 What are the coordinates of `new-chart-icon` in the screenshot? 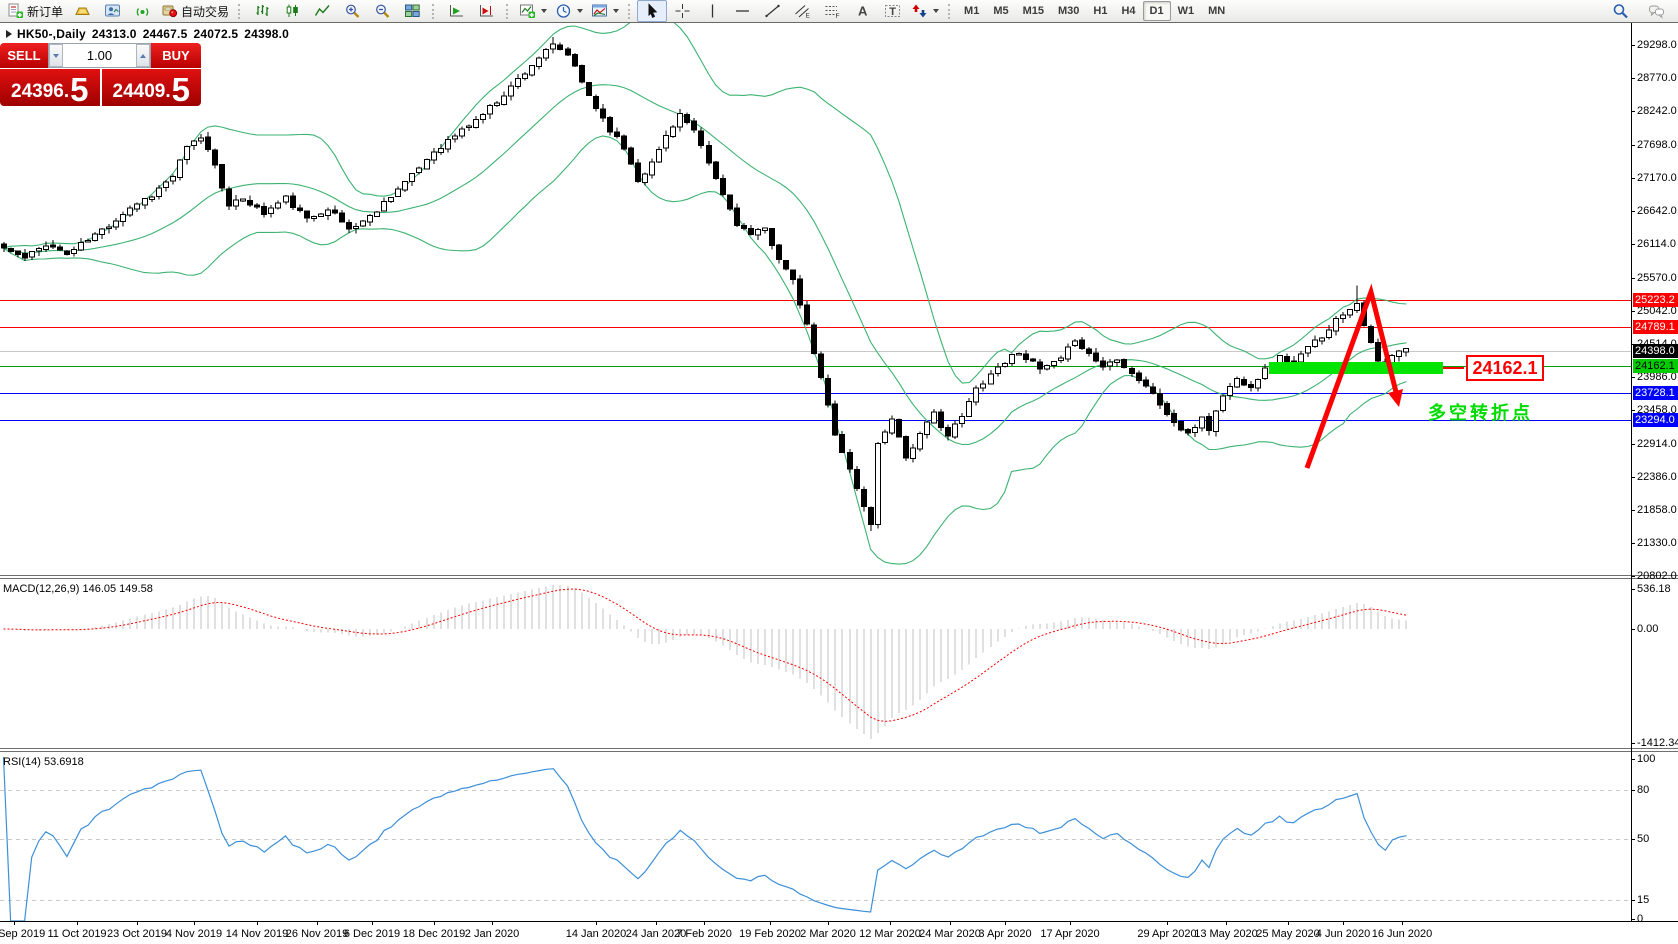 It's located at (528, 11).